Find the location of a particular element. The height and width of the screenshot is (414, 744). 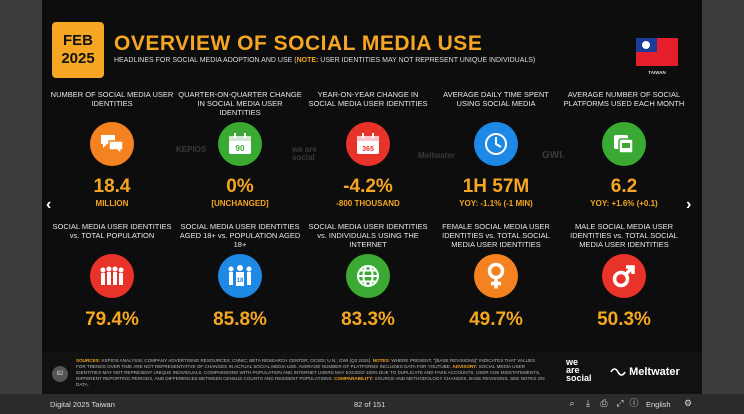

crowd-icon is located at coordinates (112, 276).